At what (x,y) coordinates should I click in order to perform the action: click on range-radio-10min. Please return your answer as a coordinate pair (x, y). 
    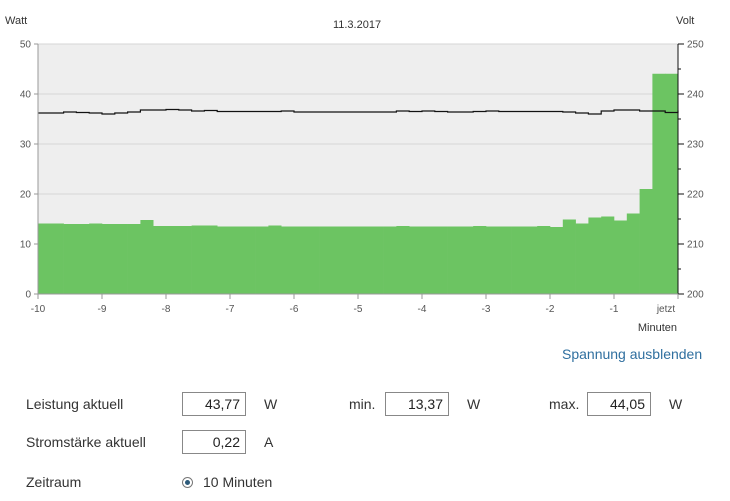
    Looking at the image, I should click on (187, 482).